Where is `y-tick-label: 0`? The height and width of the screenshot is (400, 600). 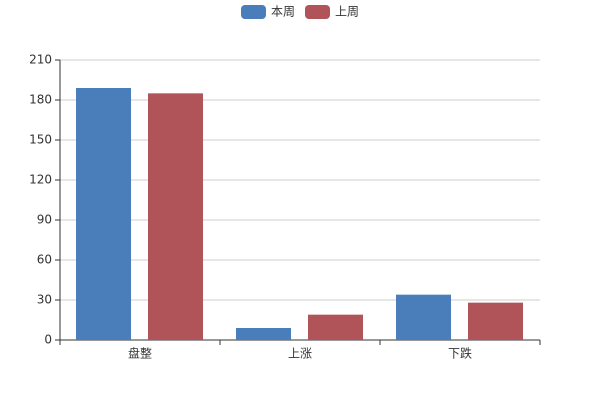 y-tick-label: 0 is located at coordinates (48, 340).